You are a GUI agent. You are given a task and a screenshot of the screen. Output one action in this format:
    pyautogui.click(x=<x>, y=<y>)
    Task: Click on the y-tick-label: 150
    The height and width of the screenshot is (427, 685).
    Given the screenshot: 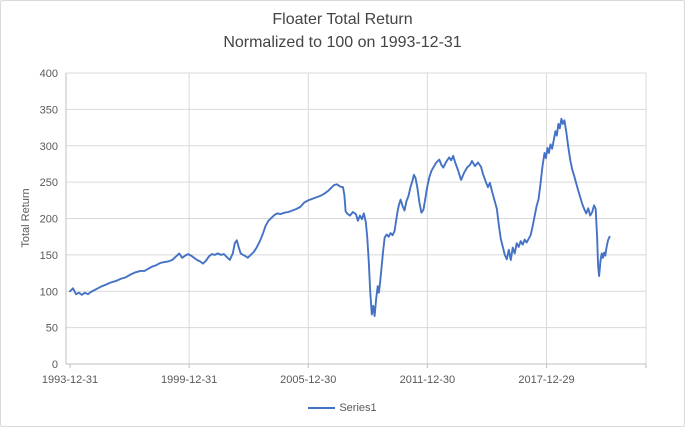 What is the action you would take?
    pyautogui.click(x=49, y=256)
    